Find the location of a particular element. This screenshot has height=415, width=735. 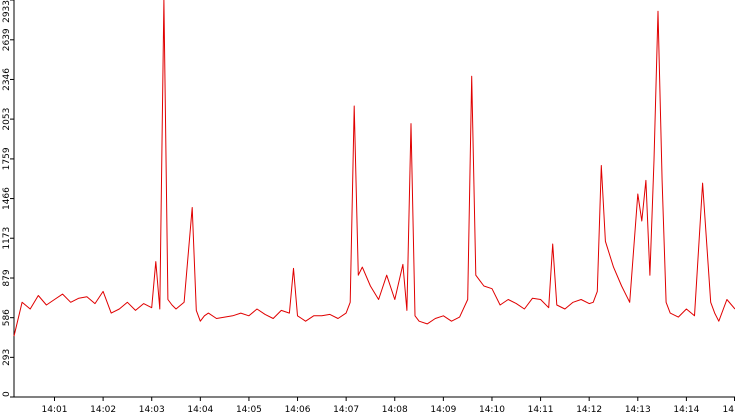

y-tick-label: 879 is located at coordinates (7, 277).